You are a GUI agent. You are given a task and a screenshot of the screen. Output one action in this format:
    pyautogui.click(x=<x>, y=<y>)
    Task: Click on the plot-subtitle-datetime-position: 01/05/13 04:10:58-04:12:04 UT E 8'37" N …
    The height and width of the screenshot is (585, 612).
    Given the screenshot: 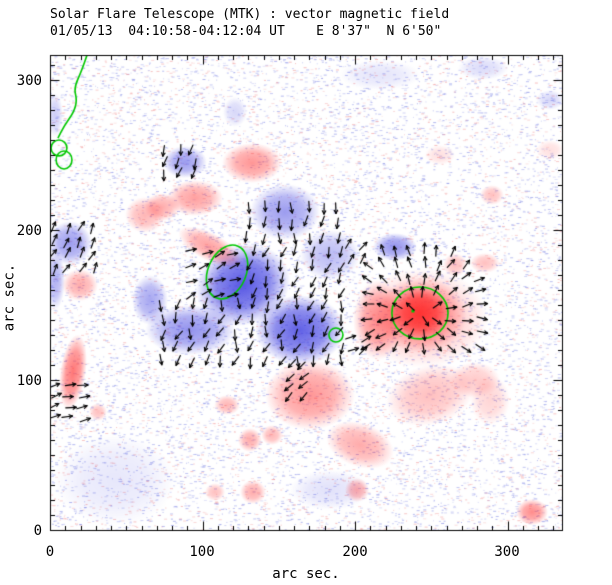 What is the action you would take?
    pyautogui.click(x=246, y=31)
    